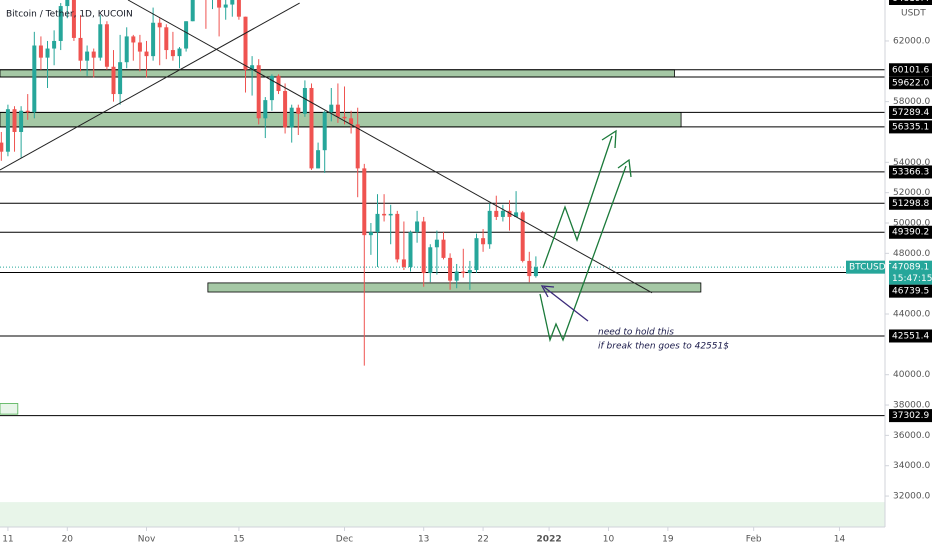 The height and width of the screenshot is (550, 932). What do you see at coordinates (912, 279) in the screenshot?
I see `countdown-label: 15:47:15` at bounding box center [912, 279].